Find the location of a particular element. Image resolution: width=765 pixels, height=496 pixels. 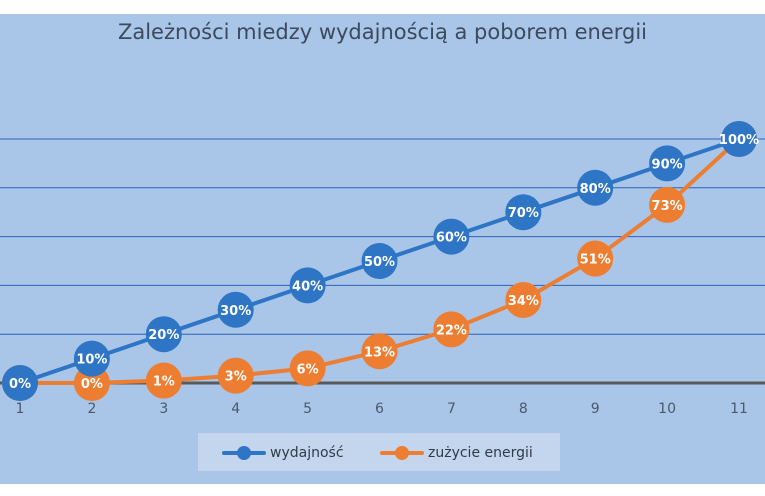

data-label: 80% is located at coordinates (595, 189).